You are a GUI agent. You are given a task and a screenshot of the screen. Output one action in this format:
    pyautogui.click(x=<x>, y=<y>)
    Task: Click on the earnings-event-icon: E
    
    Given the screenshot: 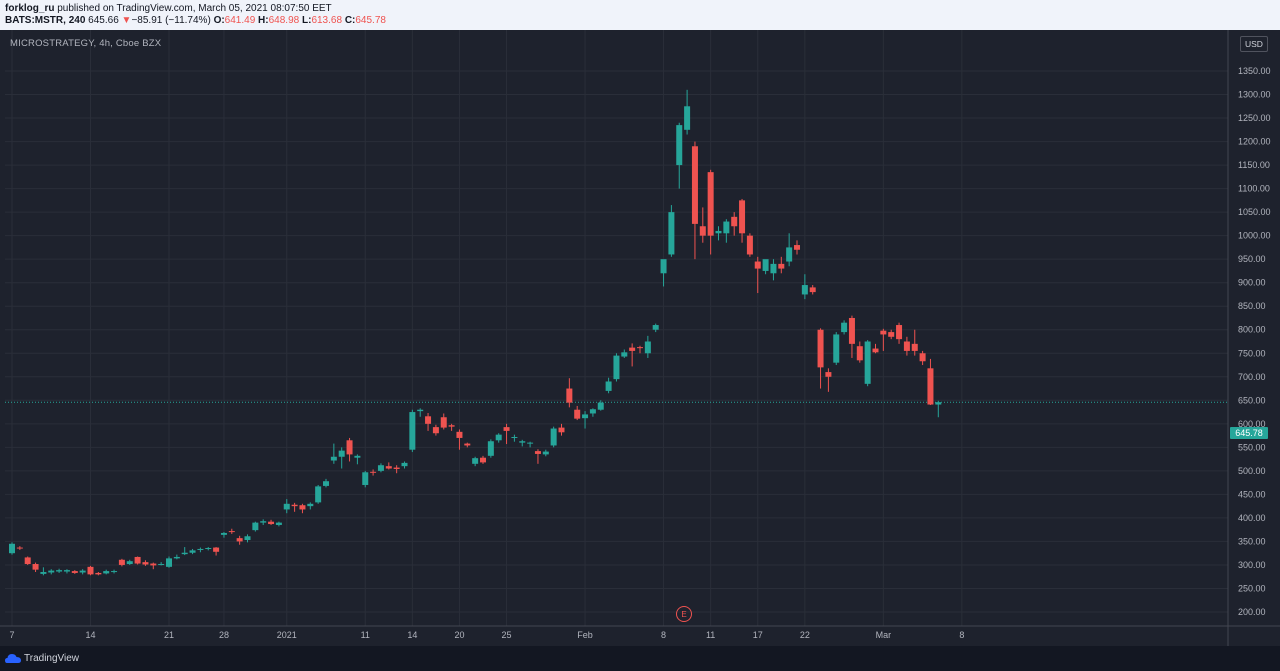 What is the action you would take?
    pyautogui.click(x=684, y=614)
    